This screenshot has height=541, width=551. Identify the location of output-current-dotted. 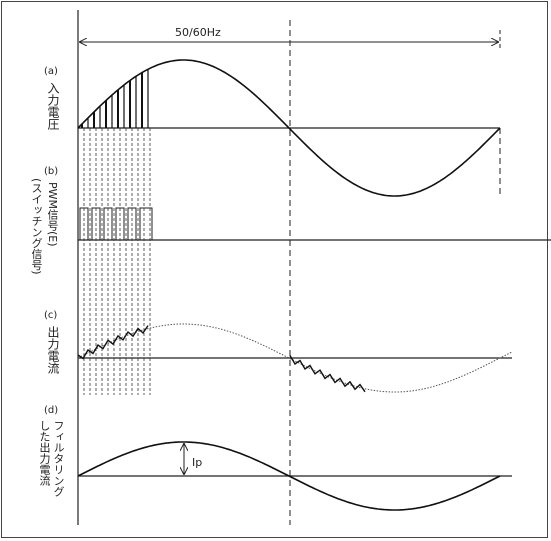
(295, 358).